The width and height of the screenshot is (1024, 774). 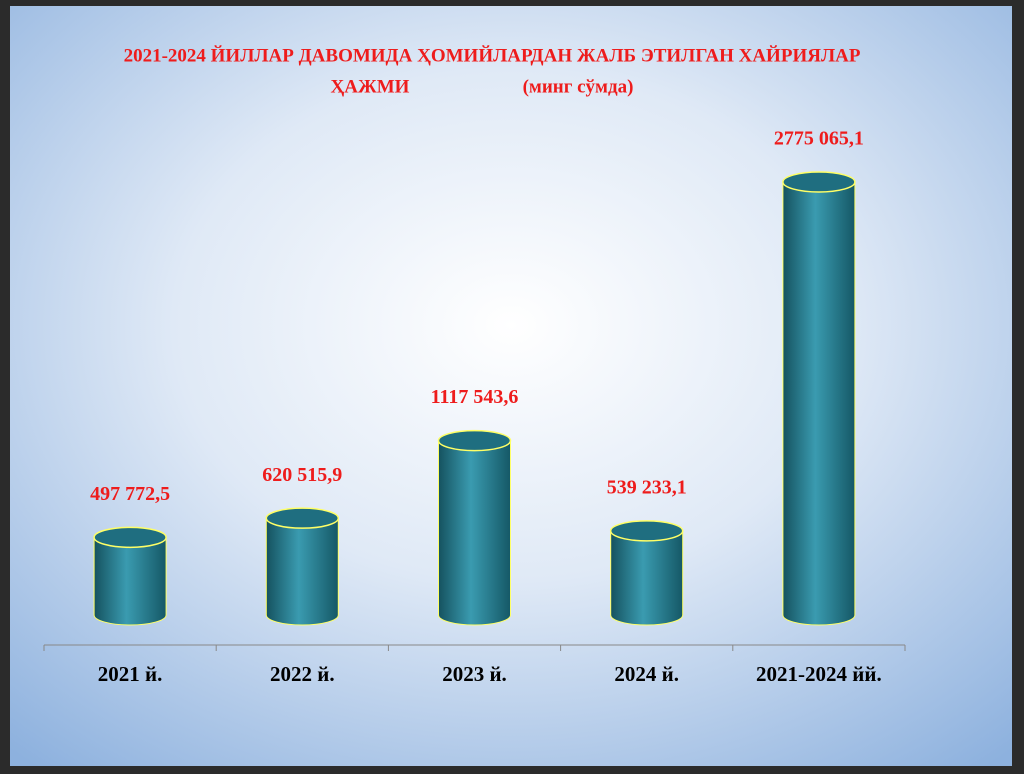 I want to click on value-label: 620 515,9, so click(x=302, y=475).